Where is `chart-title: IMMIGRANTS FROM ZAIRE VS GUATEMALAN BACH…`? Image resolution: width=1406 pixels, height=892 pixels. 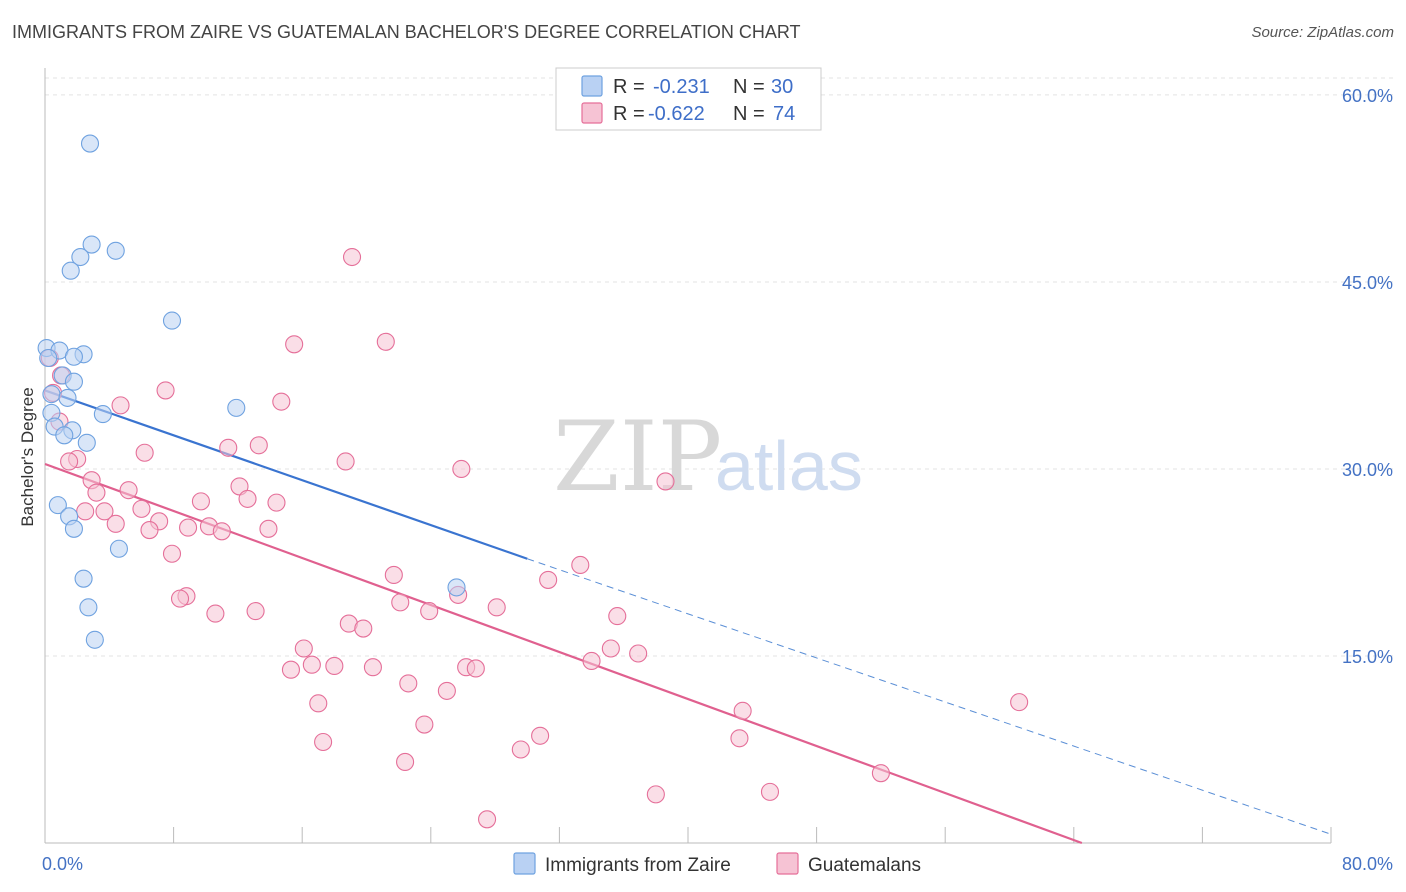 chart-title: IMMIGRANTS FROM ZAIRE VS GUATEMALAN BACH… is located at coordinates (406, 32).